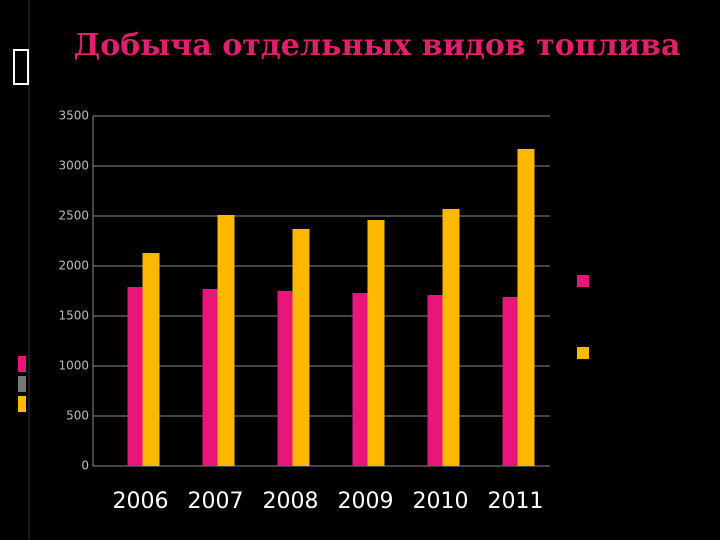 The image size is (720, 540). I want to click on y-tick-label: 3500, so click(73, 116).